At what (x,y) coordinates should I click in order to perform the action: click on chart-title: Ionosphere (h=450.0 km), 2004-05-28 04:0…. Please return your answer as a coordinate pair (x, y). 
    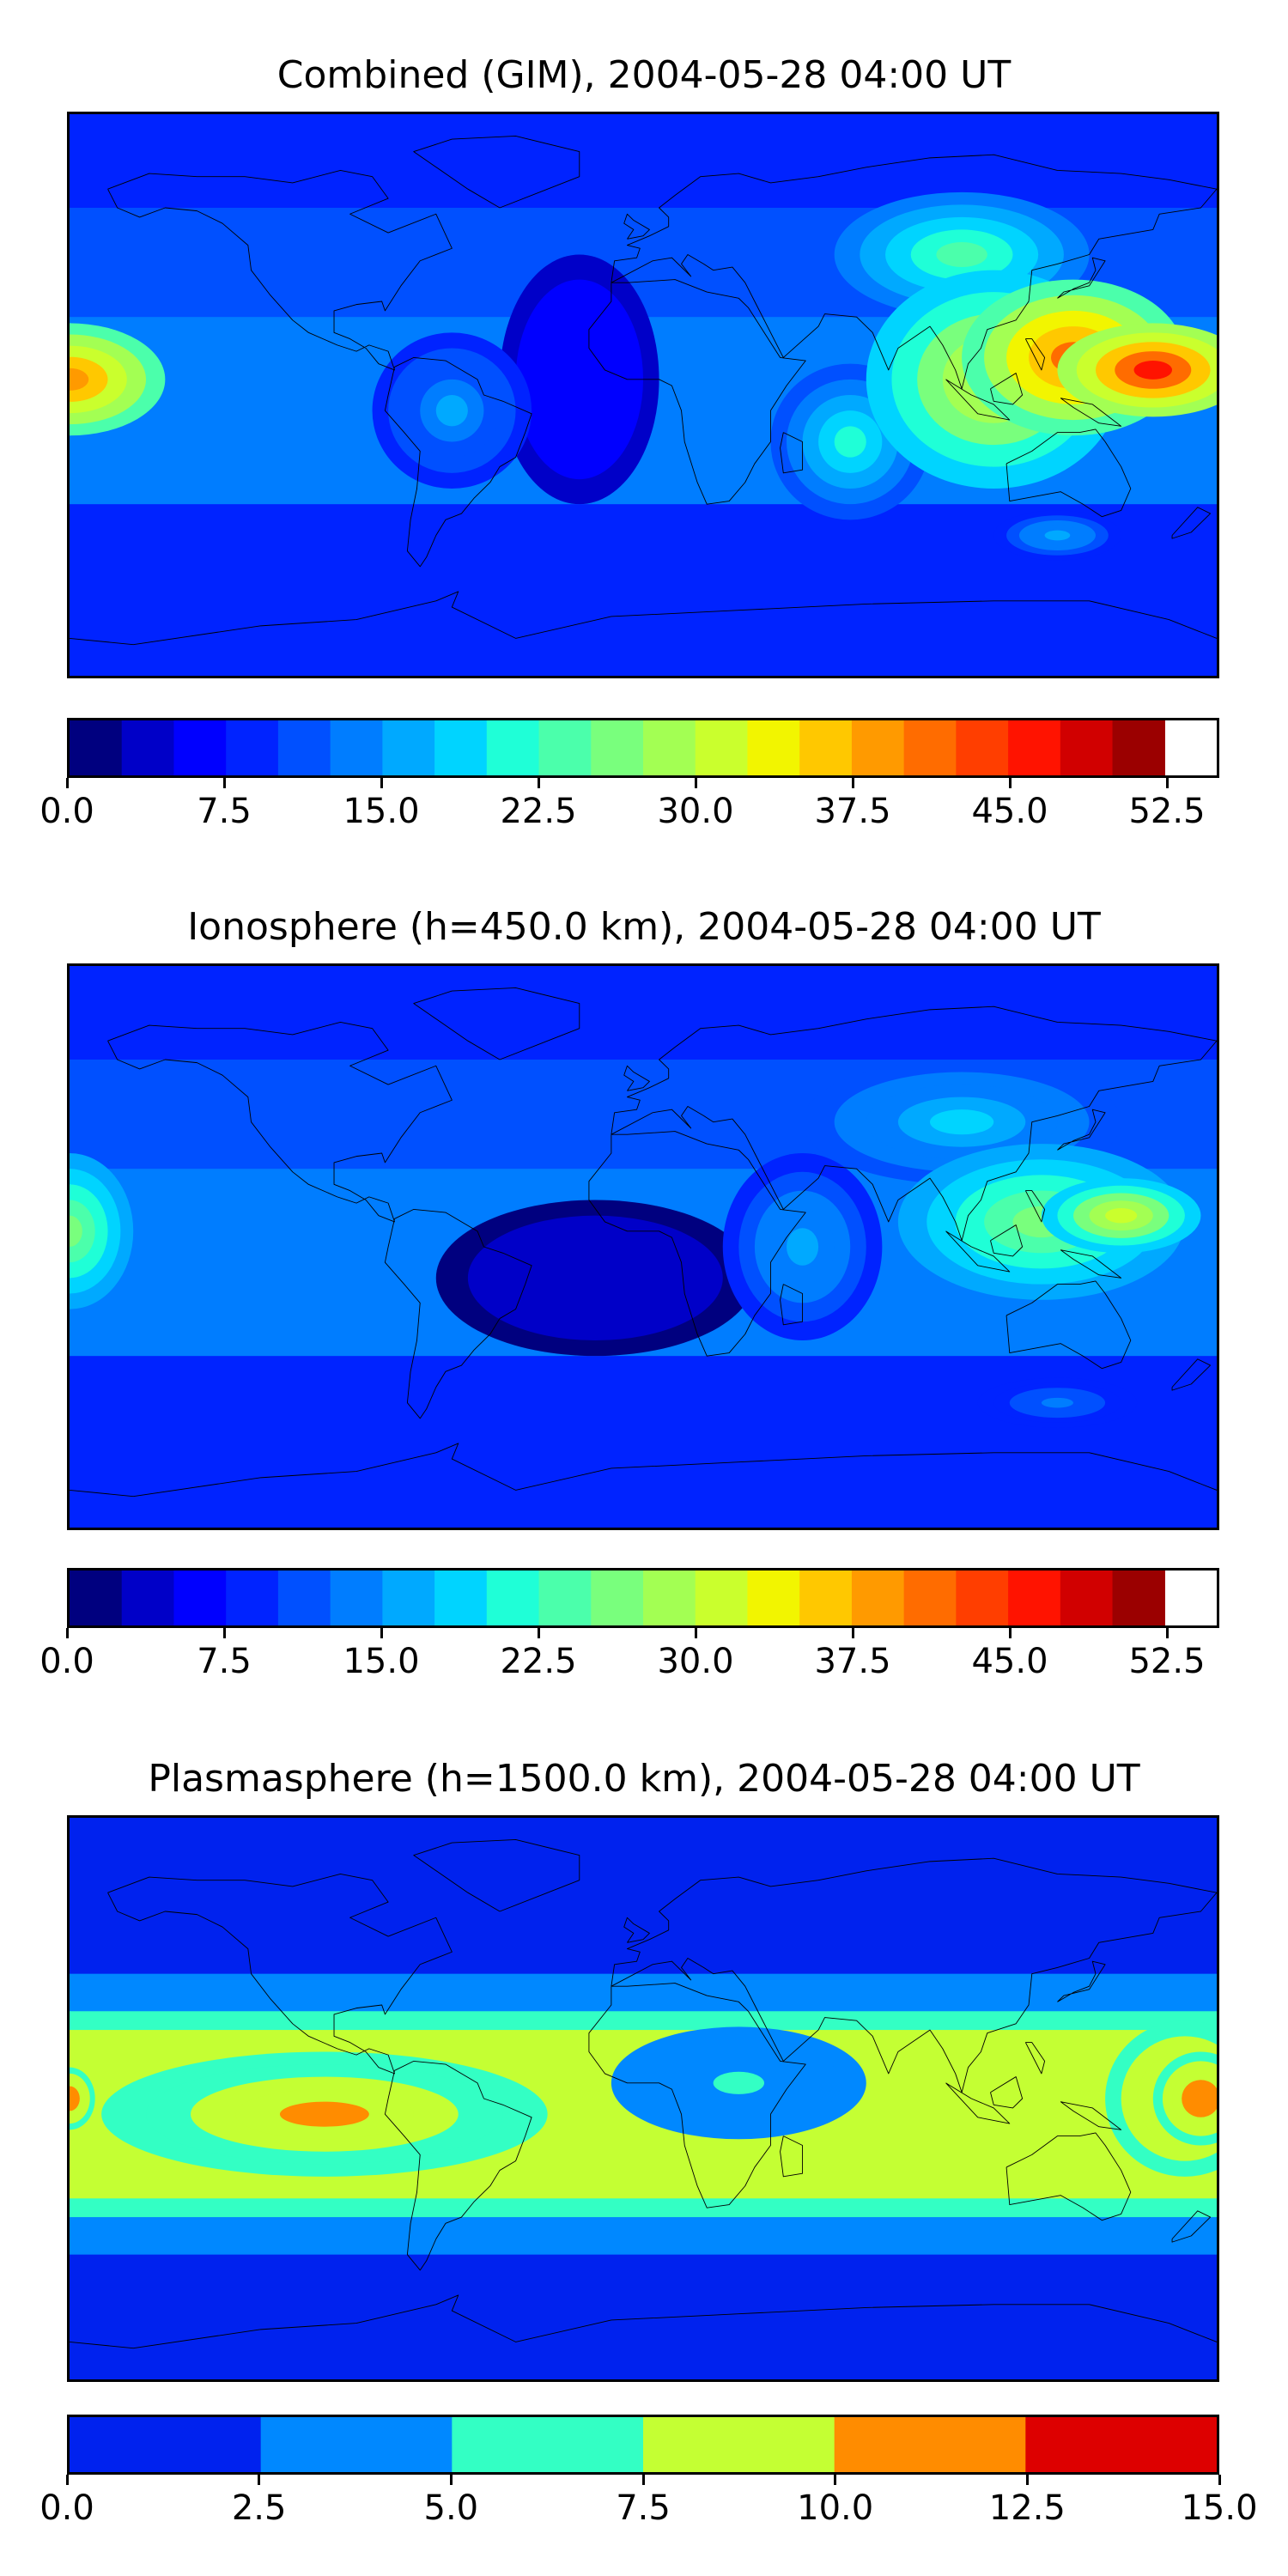
    Looking at the image, I should click on (644, 927).